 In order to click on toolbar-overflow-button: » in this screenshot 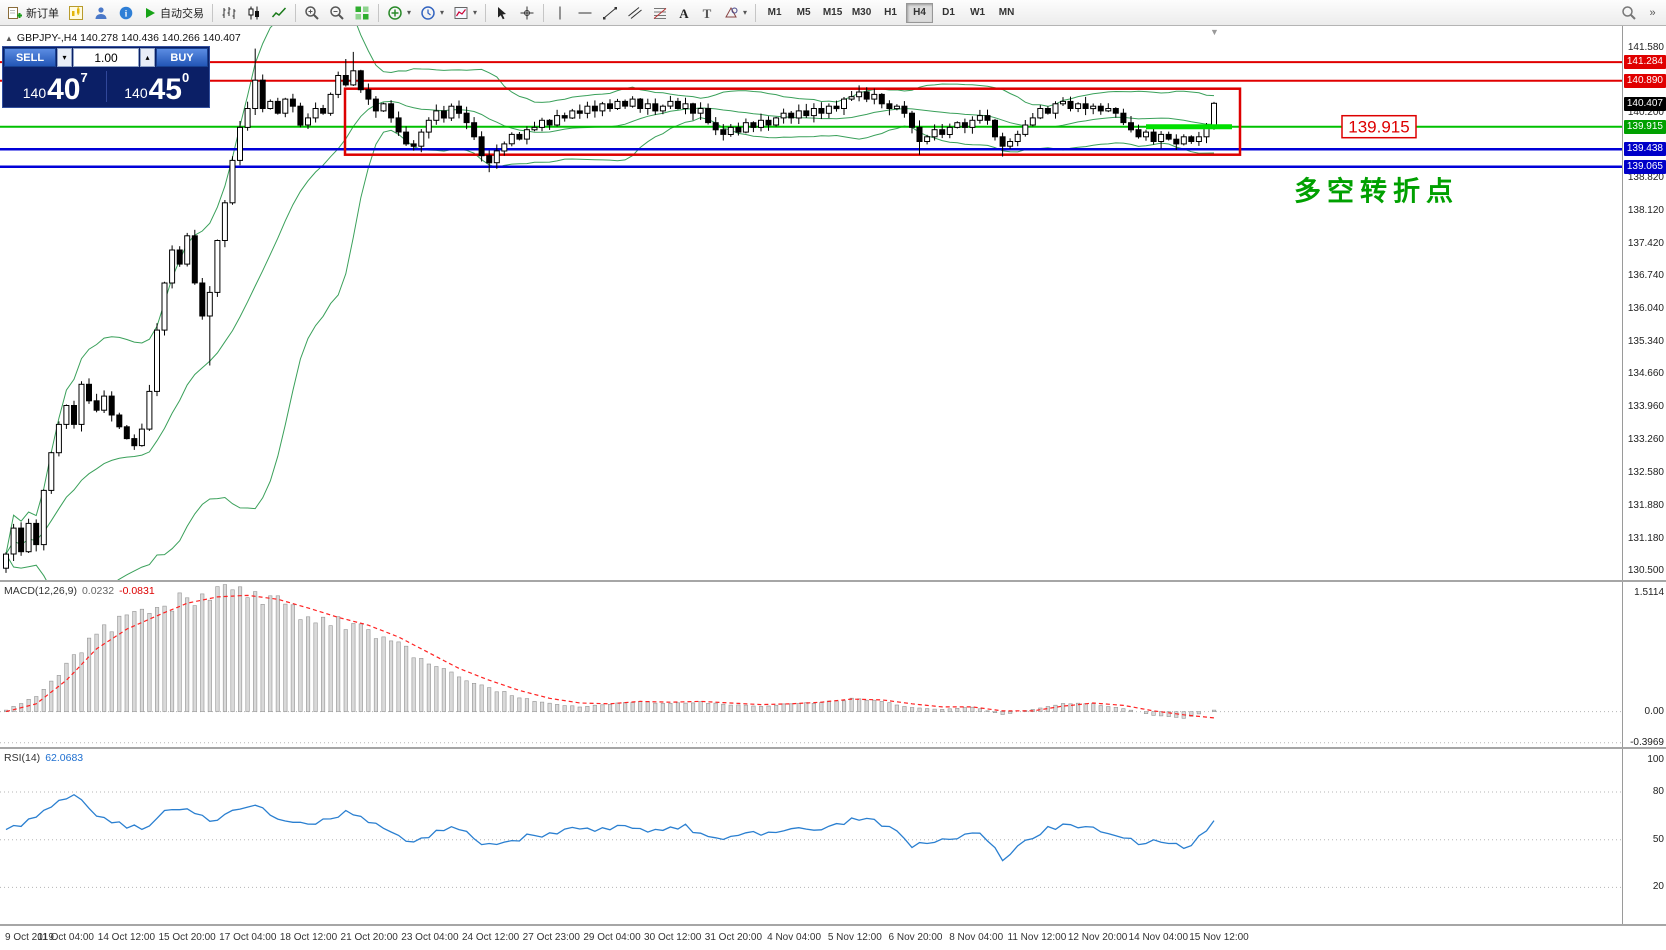, I will do `click(1652, 13)`.